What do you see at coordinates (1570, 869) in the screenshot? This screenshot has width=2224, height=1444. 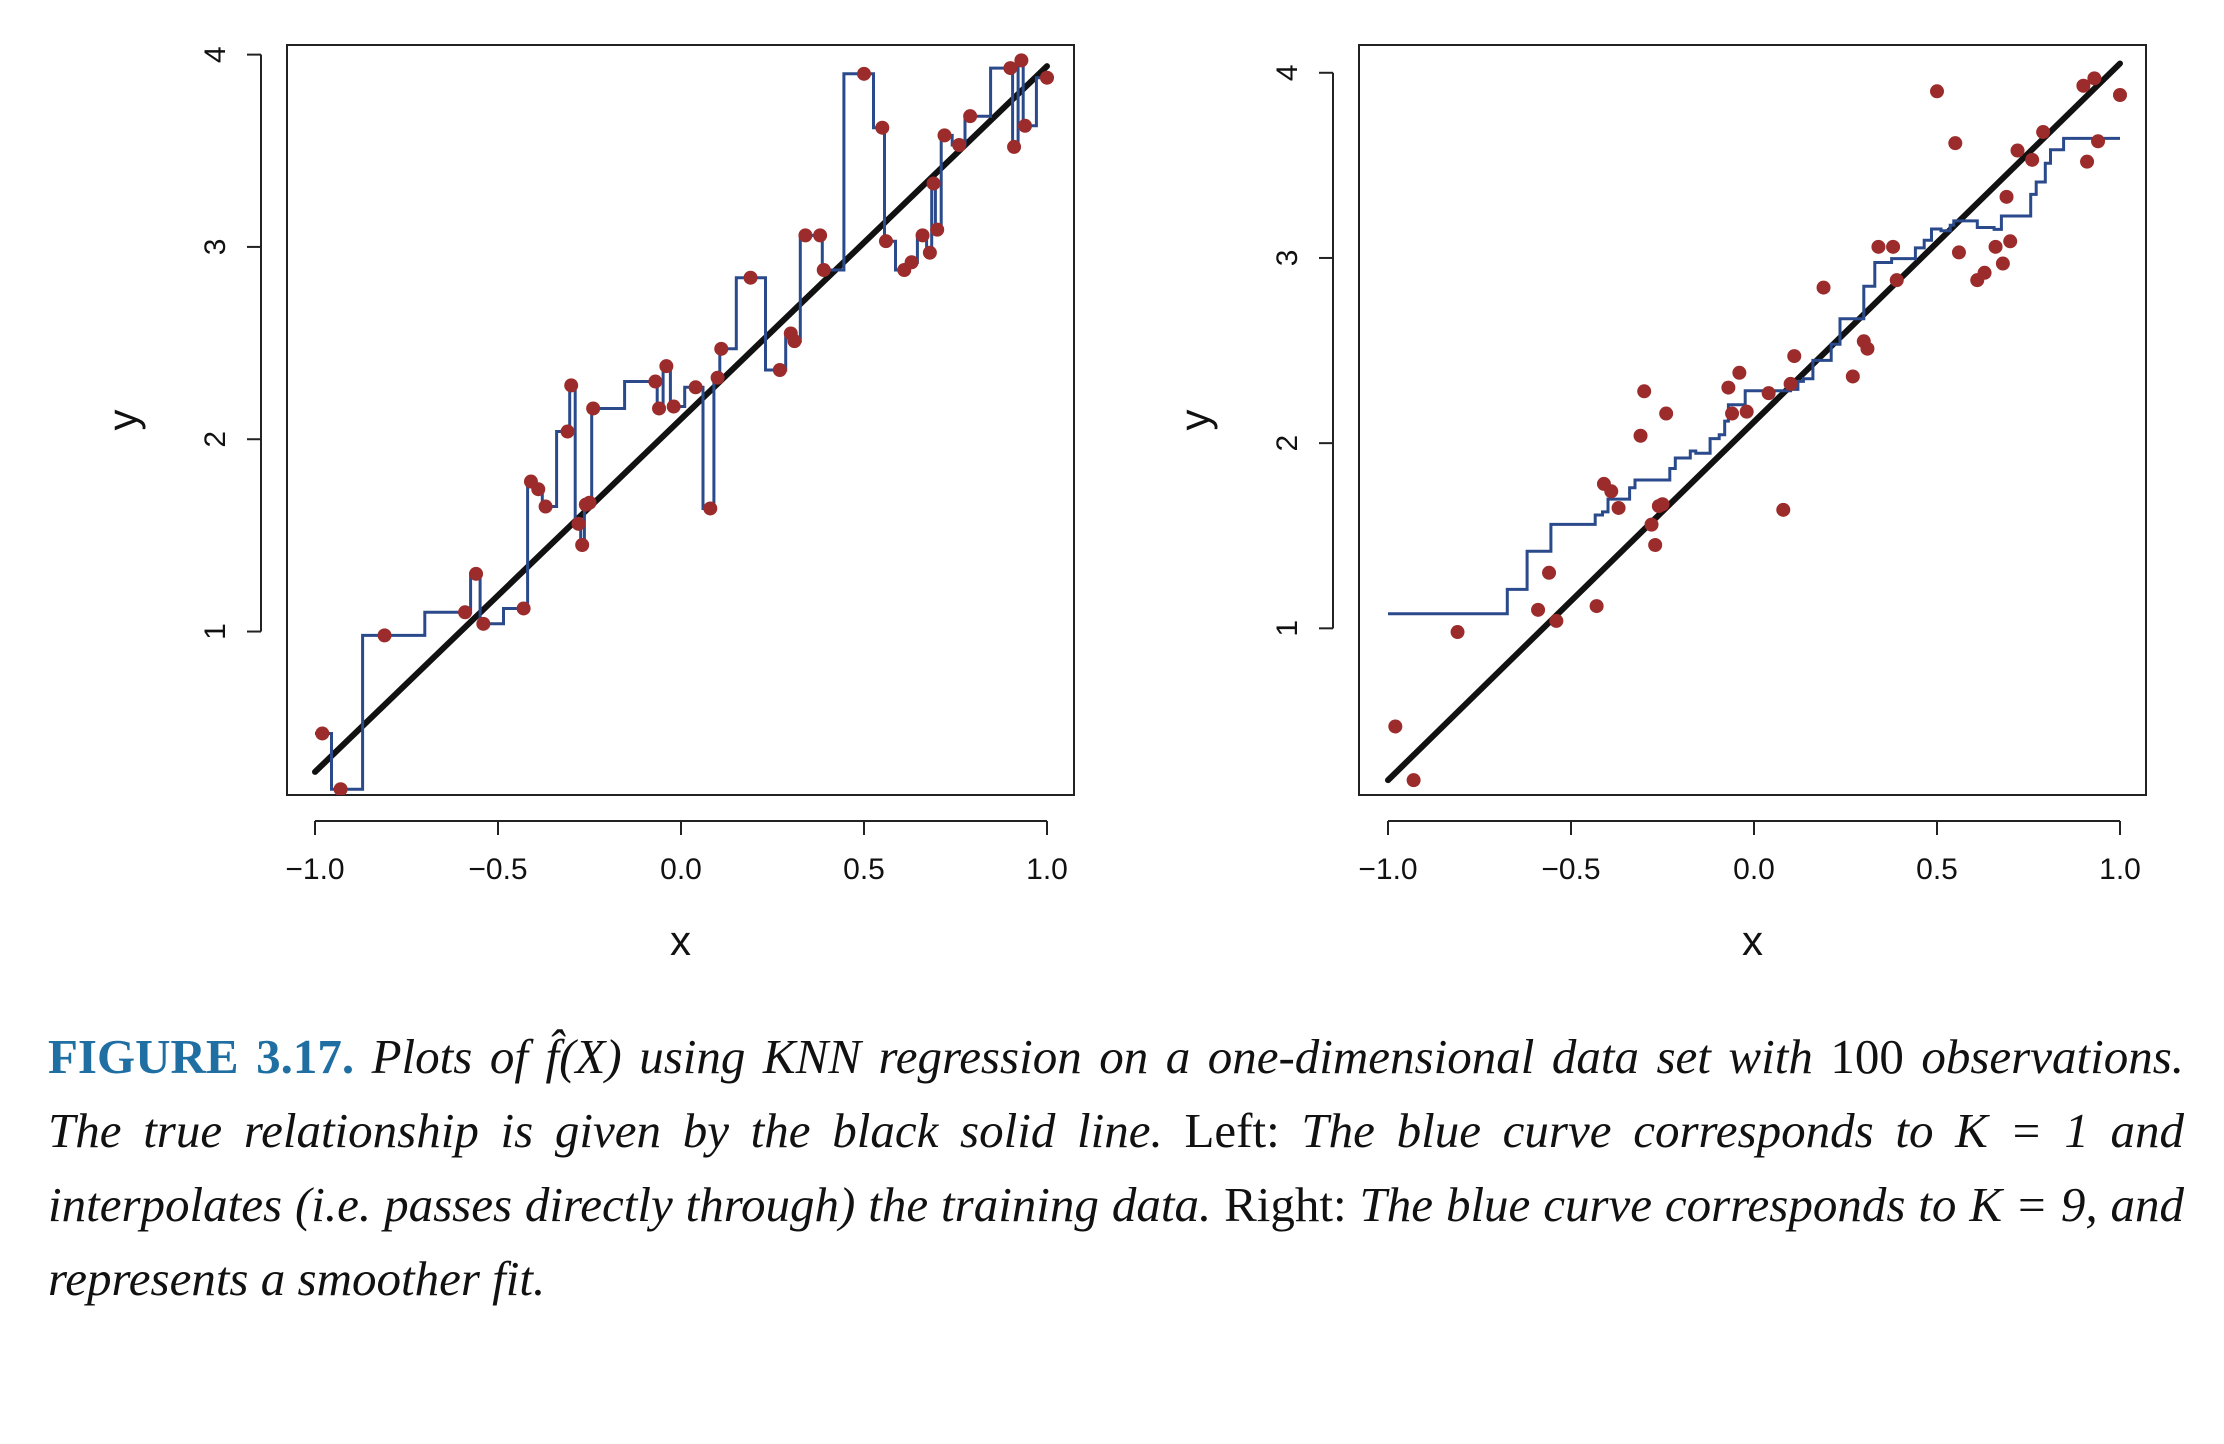 I see `right-x-tick-label: −0.5` at bounding box center [1570, 869].